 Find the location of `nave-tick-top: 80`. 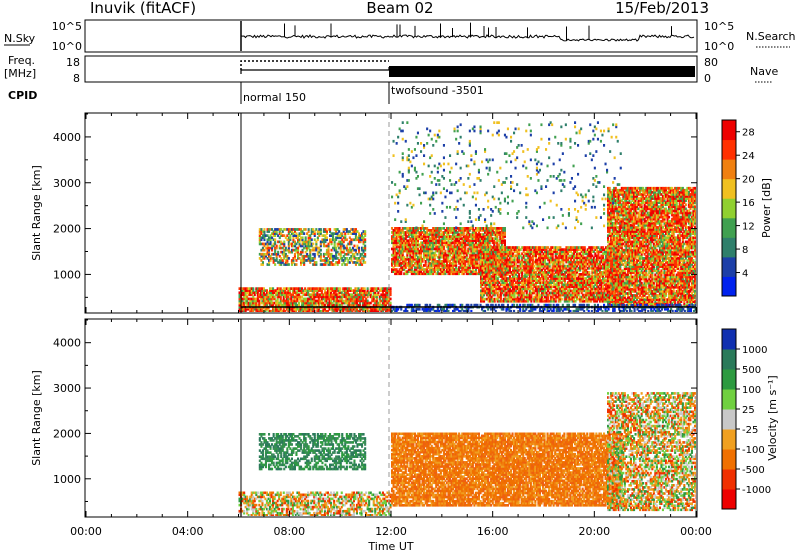

nave-tick-top: 80 is located at coordinates (711, 62).